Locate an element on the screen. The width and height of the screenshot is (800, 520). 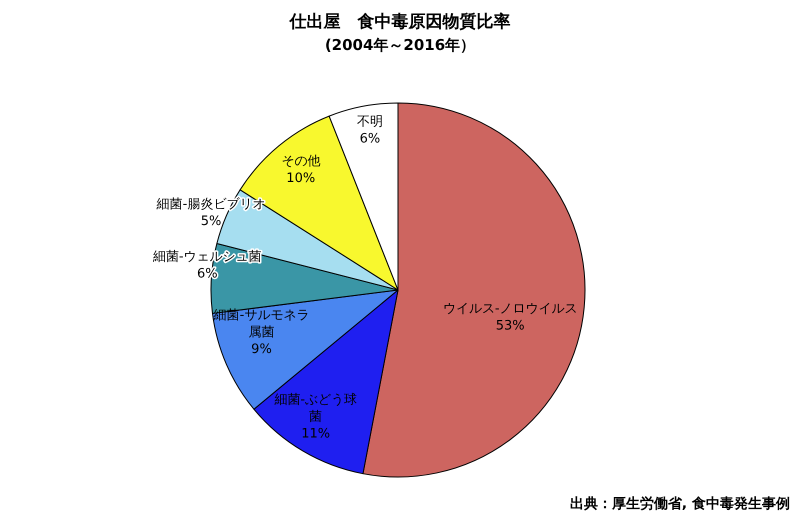
title: 仕出屋 食中毒原因物質比率 is located at coordinates (400, 22).